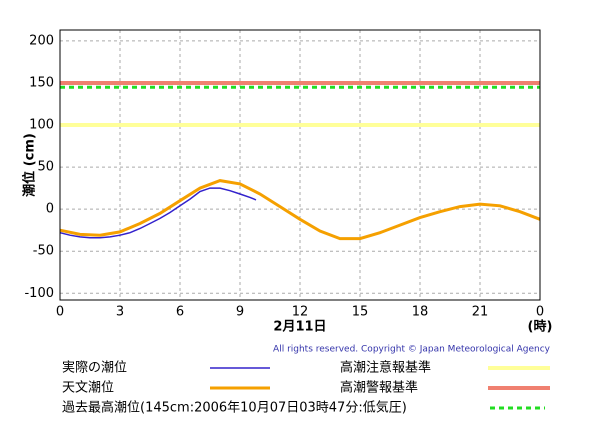 Image resolution: width=600 pixels, height=440 pixels. I want to click on legend-label: 実際の潮位, so click(94, 368).